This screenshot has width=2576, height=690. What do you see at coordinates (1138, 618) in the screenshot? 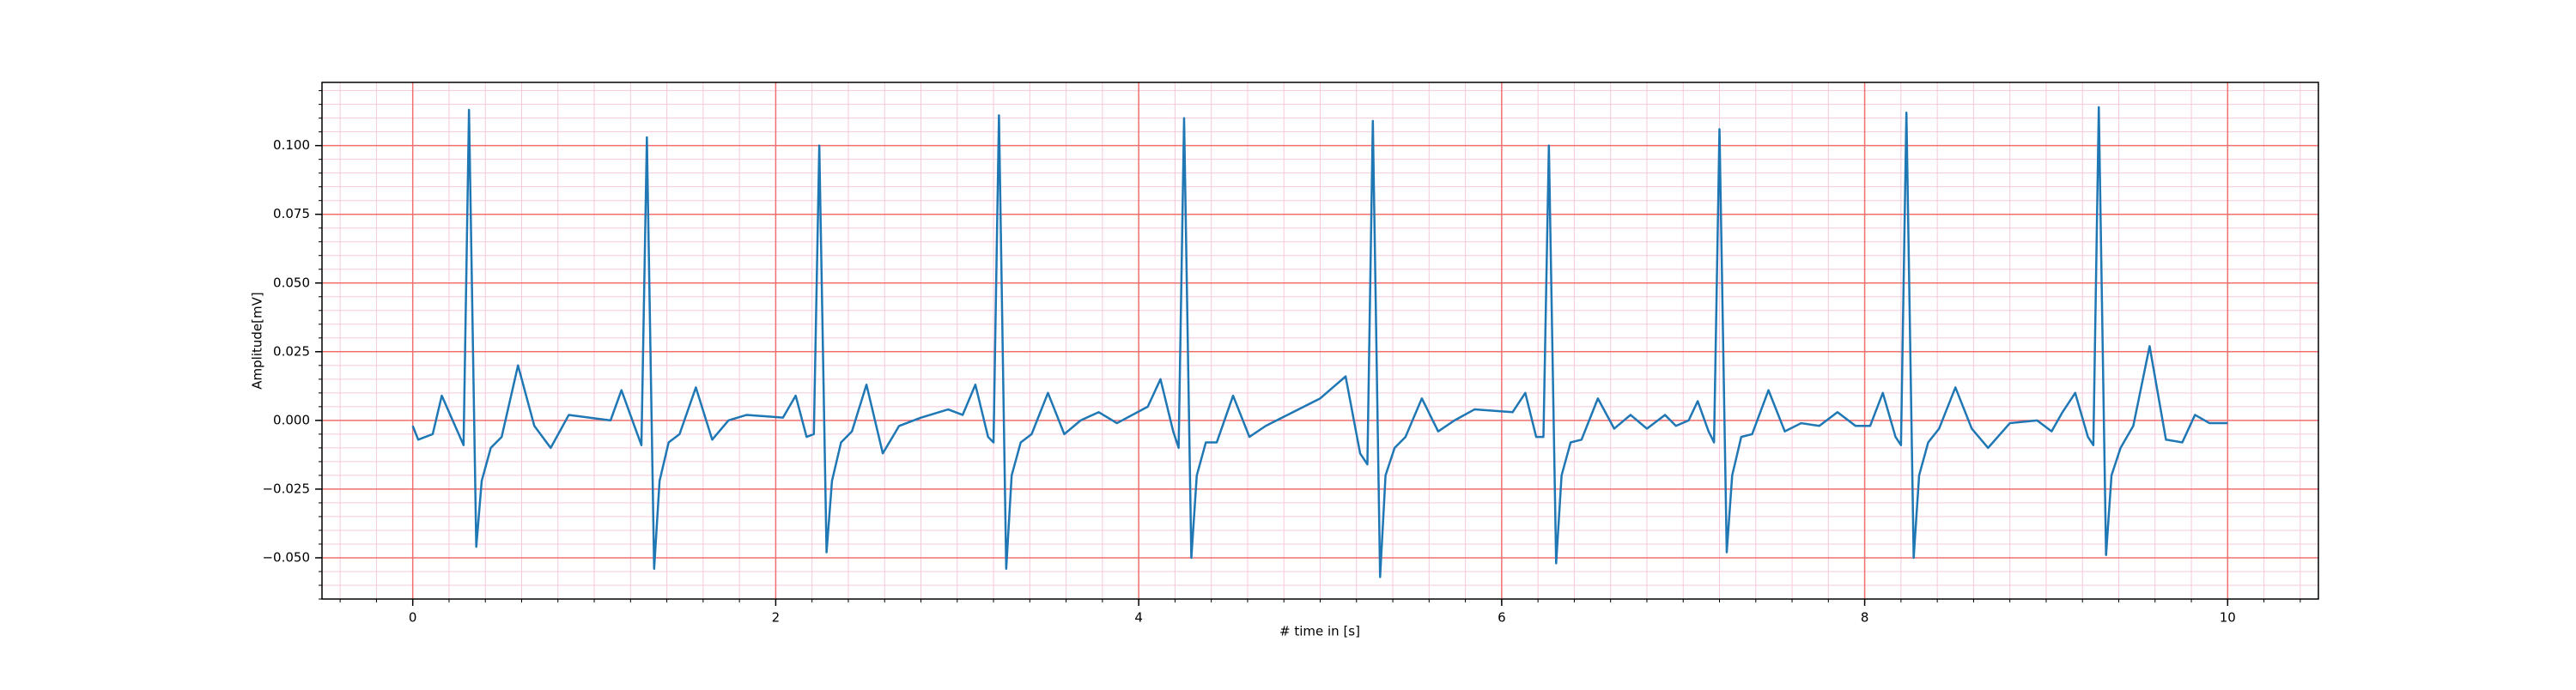
I see `x-tick-label: 4` at bounding box center [1138, 618].